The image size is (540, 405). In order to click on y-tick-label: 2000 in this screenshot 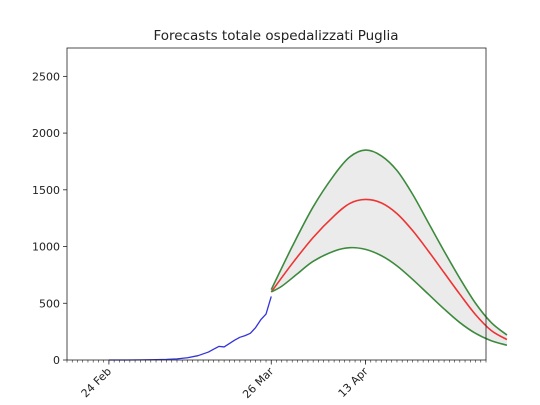, I will do `click(46, 133)`.